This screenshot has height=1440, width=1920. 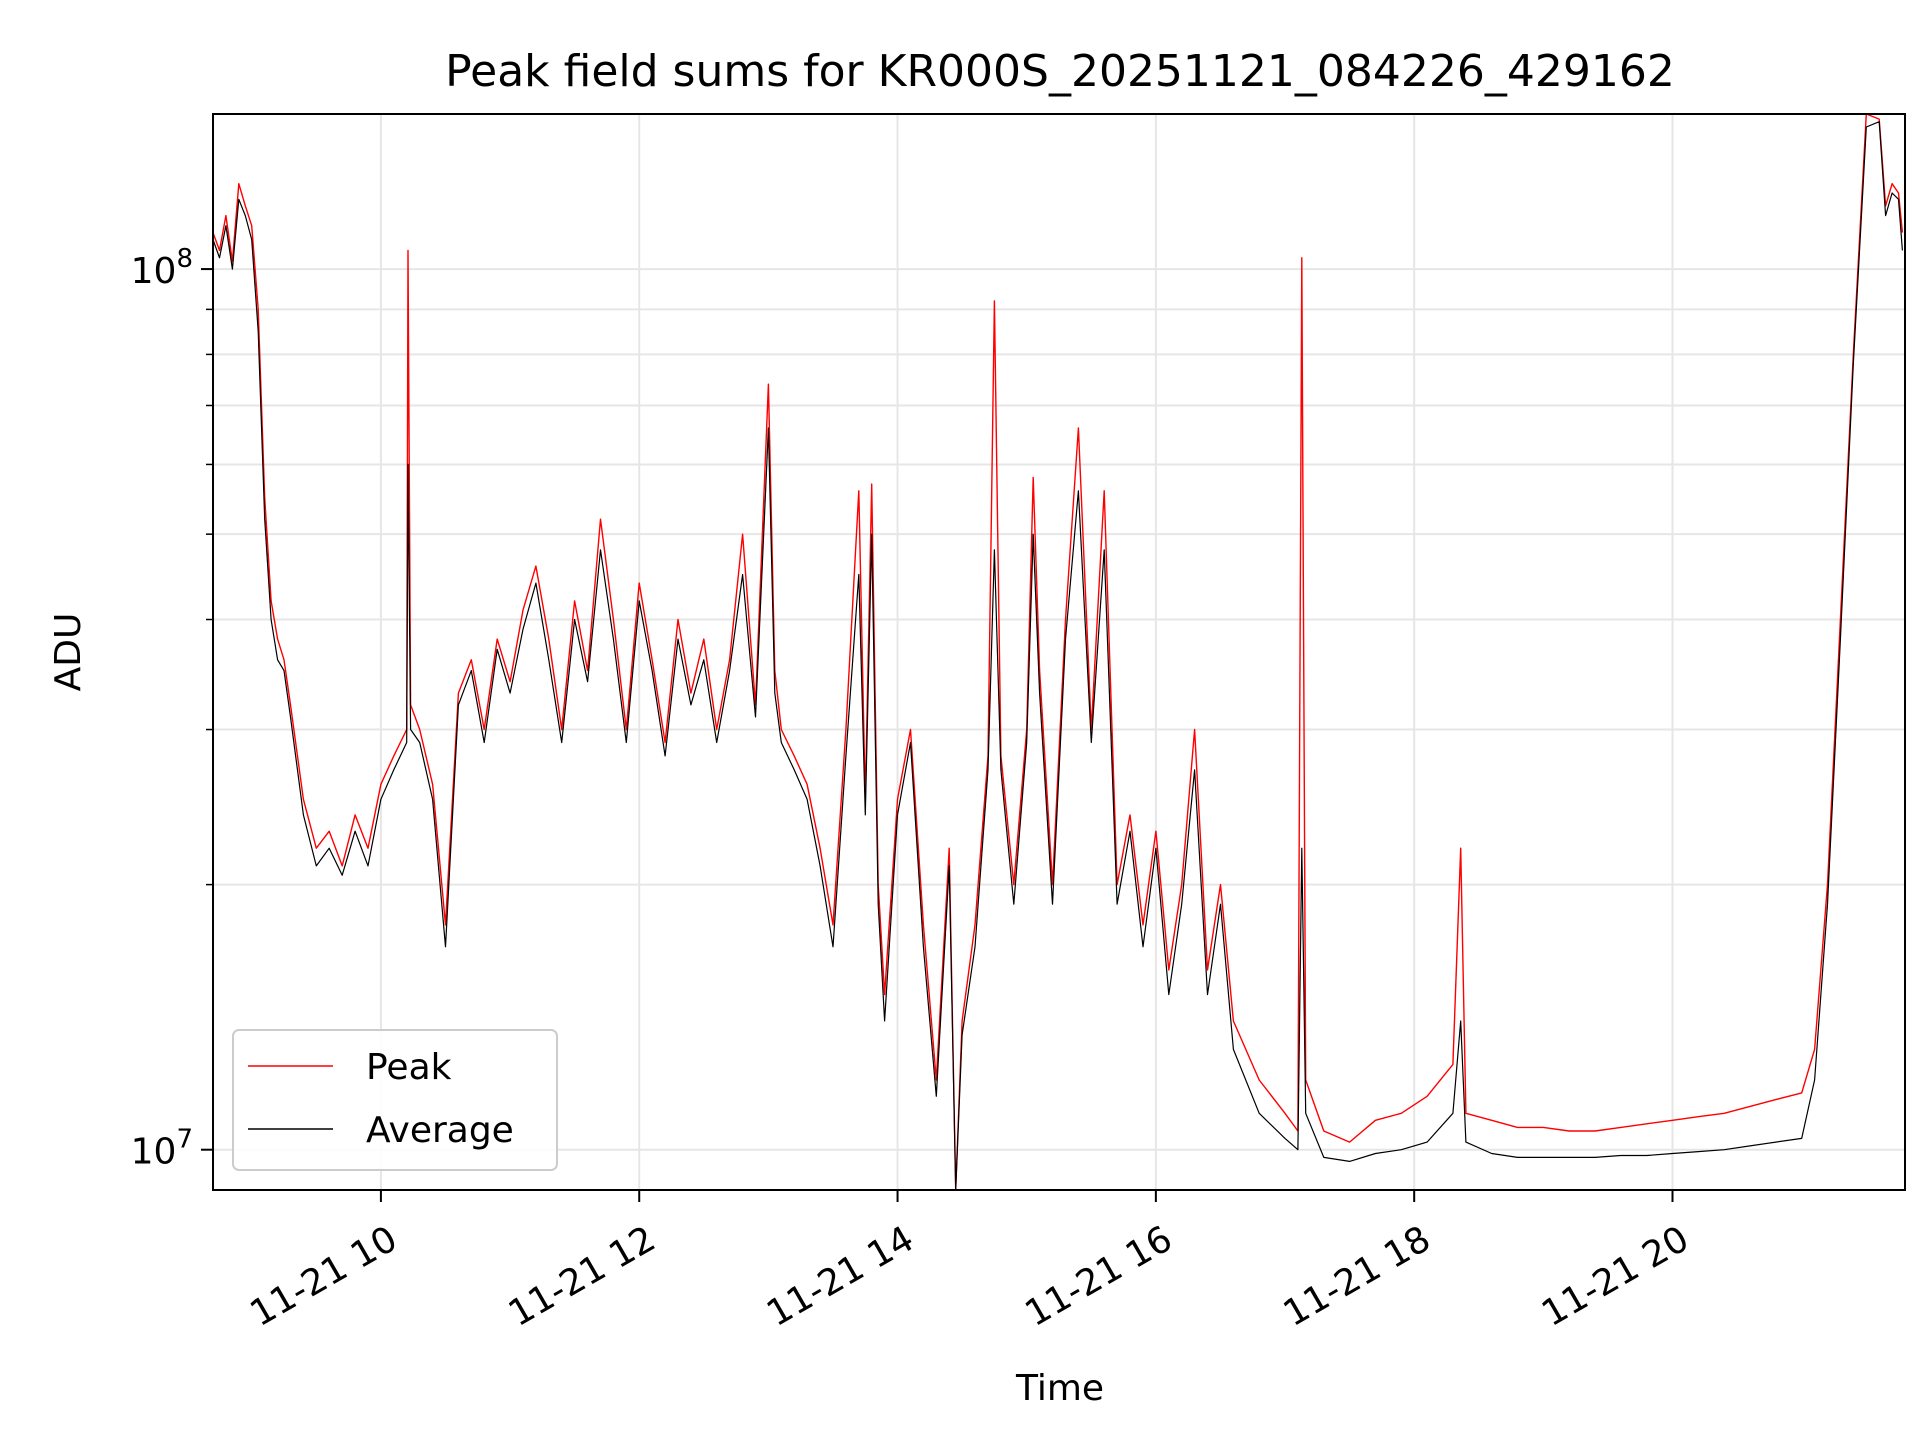 I want to click on y-axis: 10⁷ 10⁸, so click(x=172, y=708).